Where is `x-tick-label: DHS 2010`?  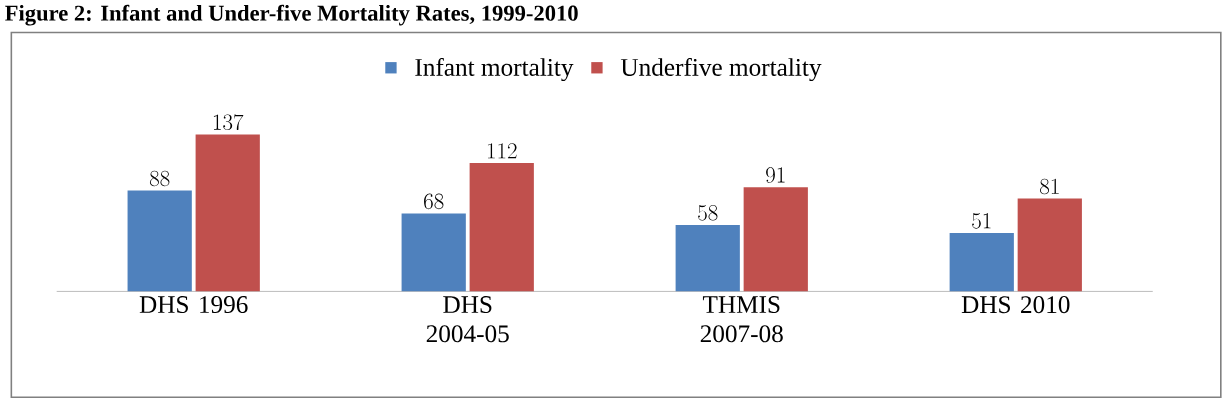 x-tick-label: DHS 2010 is located at coordinates (1015, 305).